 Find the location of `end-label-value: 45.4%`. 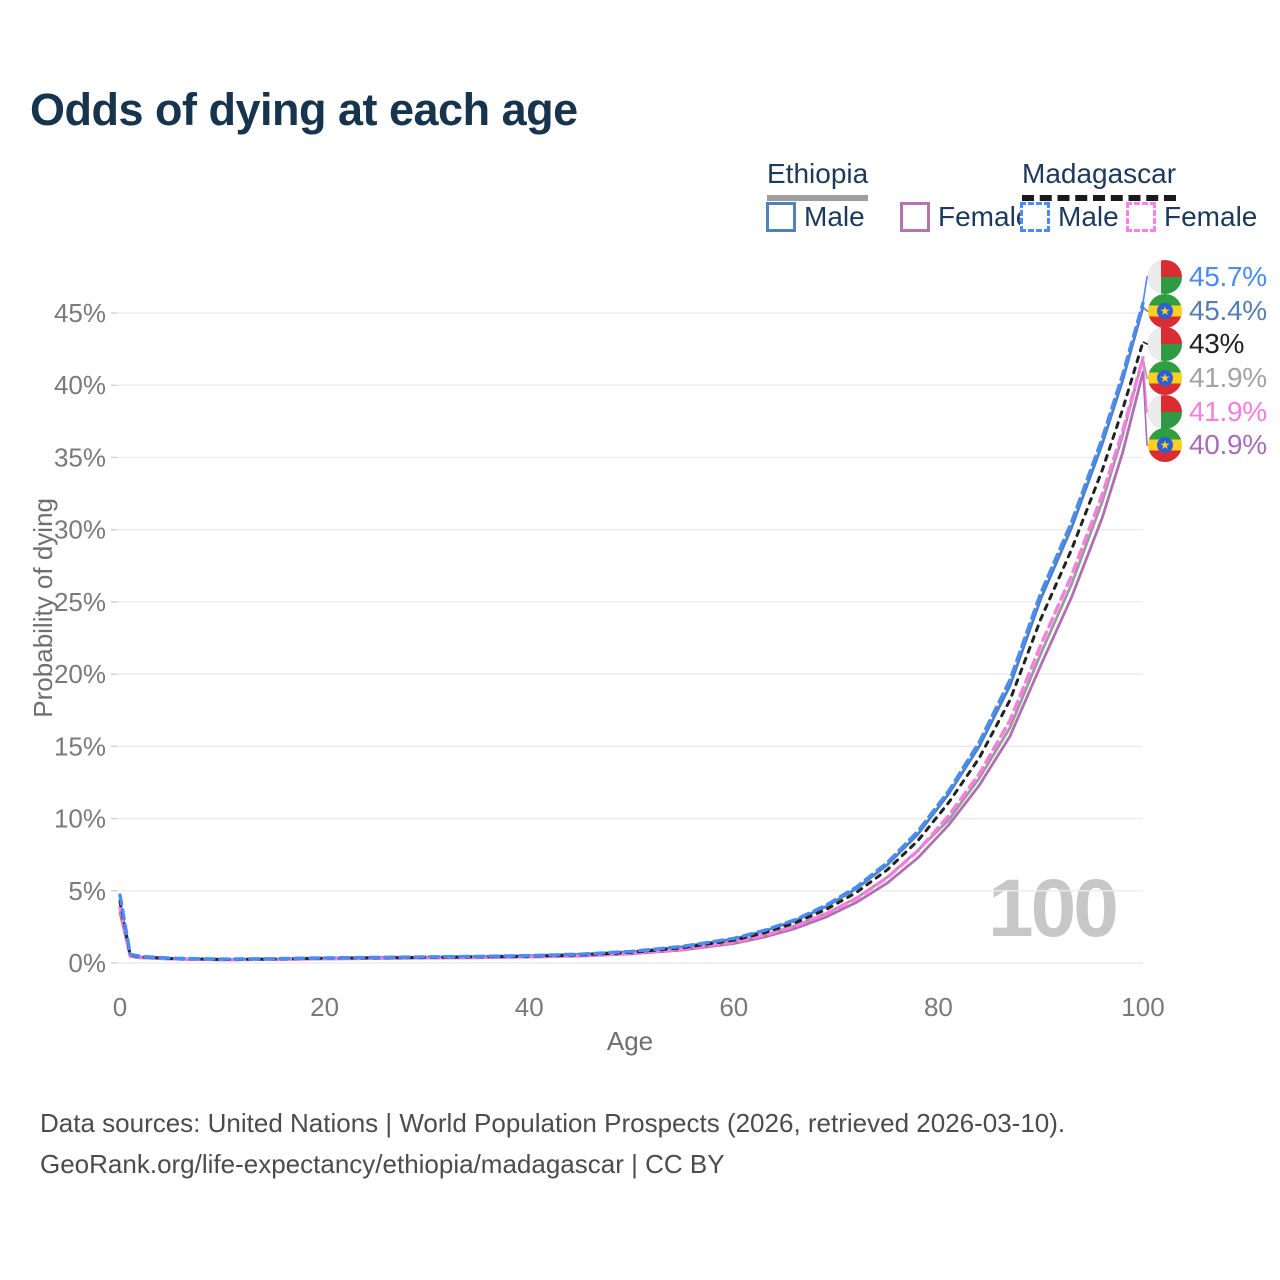

end-label-value: 45.4% is located at coordinates (1228, 310).